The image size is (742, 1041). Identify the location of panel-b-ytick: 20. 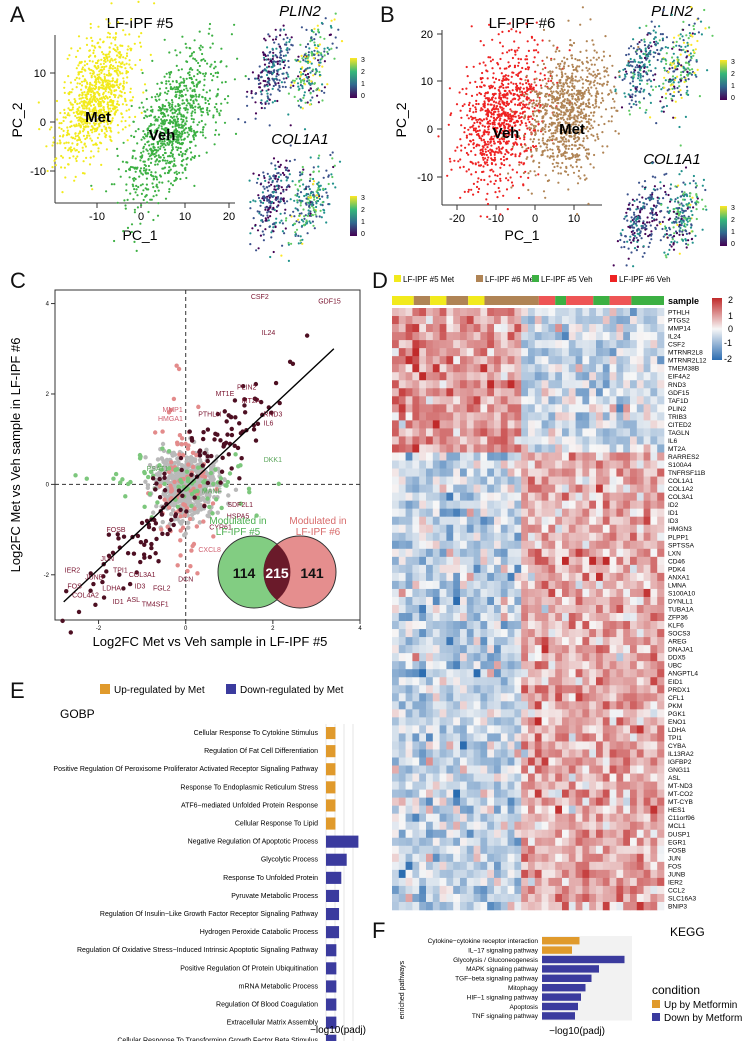
(427, 35).